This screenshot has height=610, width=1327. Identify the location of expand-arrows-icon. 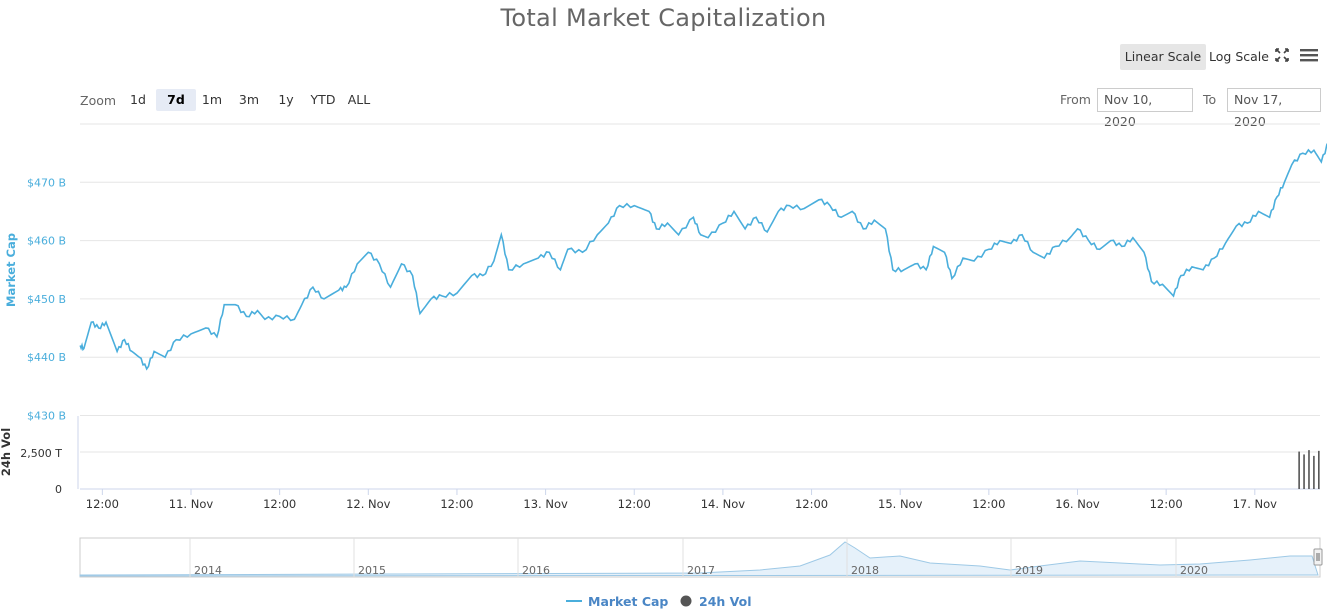
(1282, 55).